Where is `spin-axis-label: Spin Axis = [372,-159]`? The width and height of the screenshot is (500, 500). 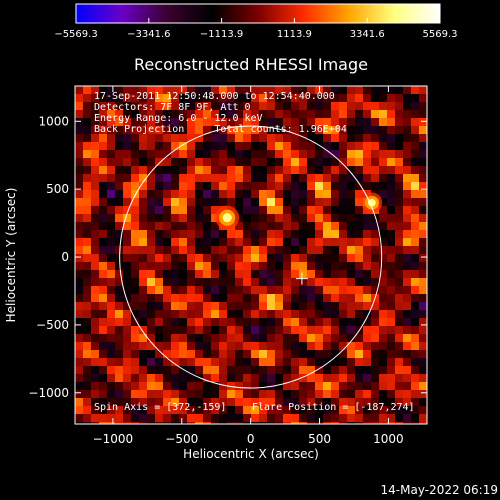 spin-axis-label: Spin Axis = [372,-159] is located at coordinates (160, 407).